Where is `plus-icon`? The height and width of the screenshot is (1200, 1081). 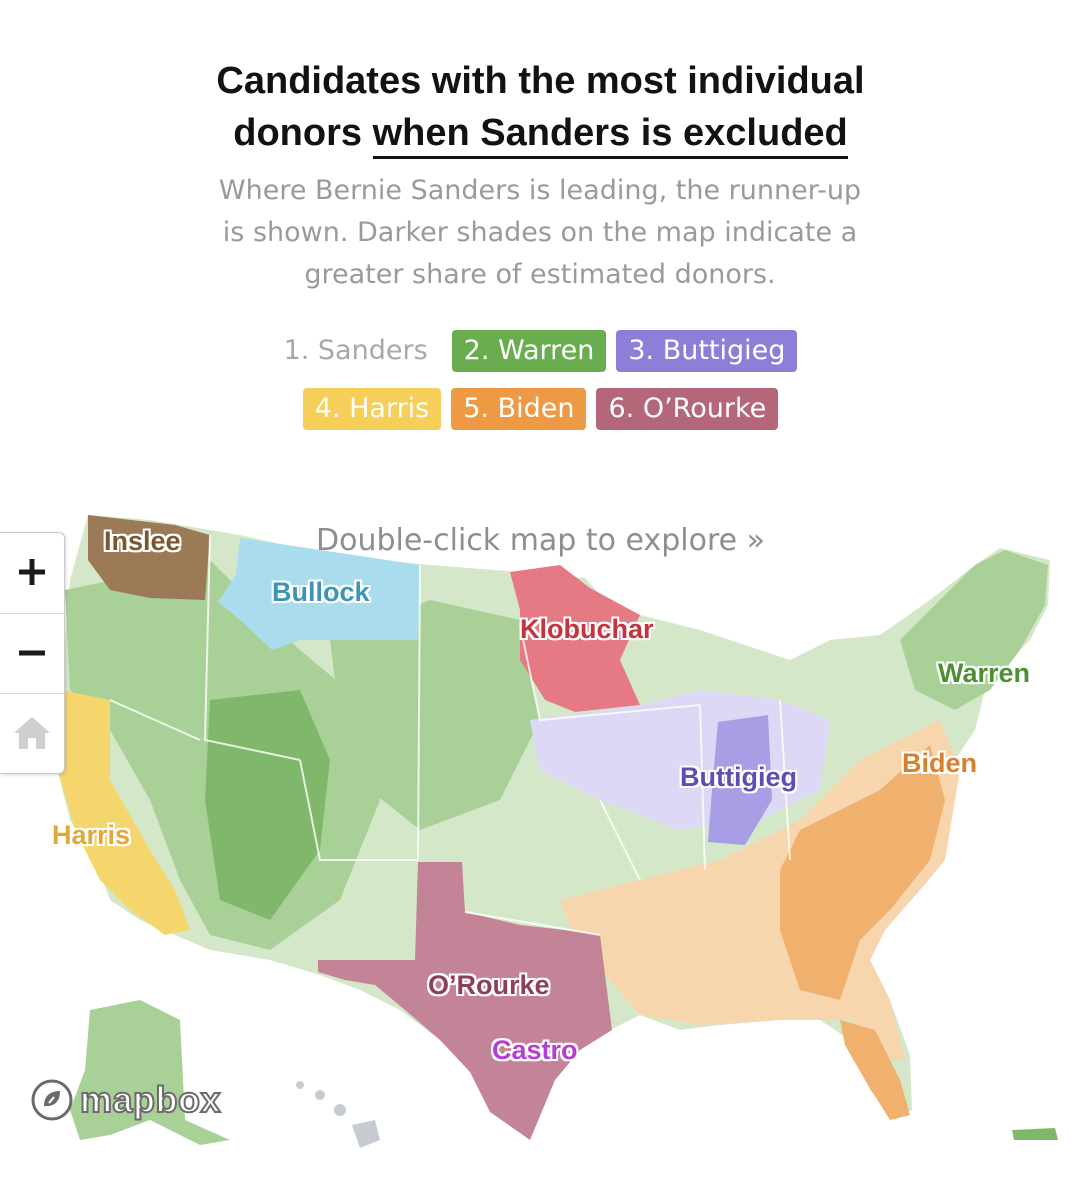 plus-icon is located at coordinates (32, 572).